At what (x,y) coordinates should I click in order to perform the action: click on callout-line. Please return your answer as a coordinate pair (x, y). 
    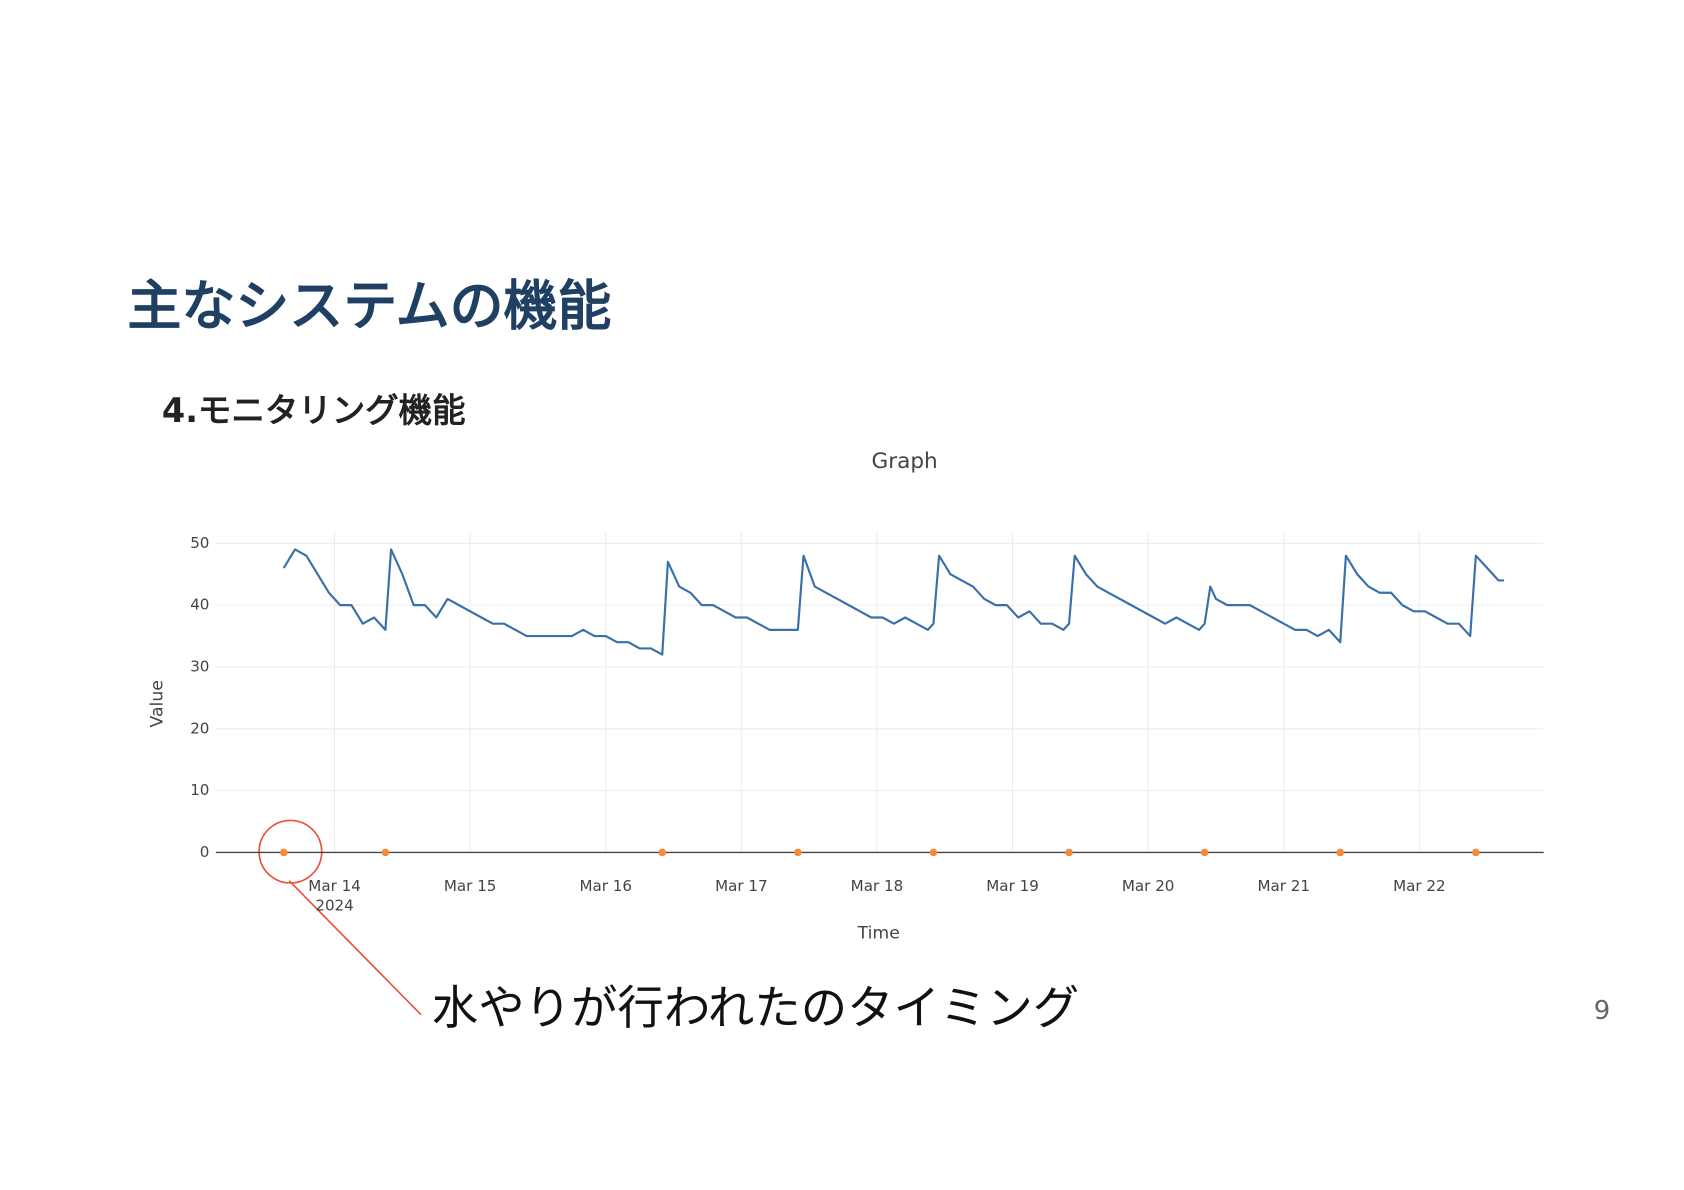
    Looking at the image, I should click on (355, 948).